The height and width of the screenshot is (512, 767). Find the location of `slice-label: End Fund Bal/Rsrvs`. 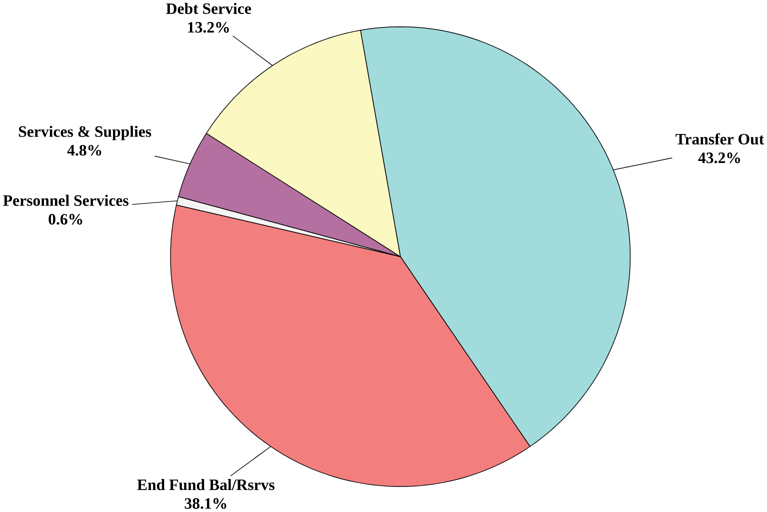

slice-label: End Fund Bal/Rsrvs is located at coordinates (205, 484).